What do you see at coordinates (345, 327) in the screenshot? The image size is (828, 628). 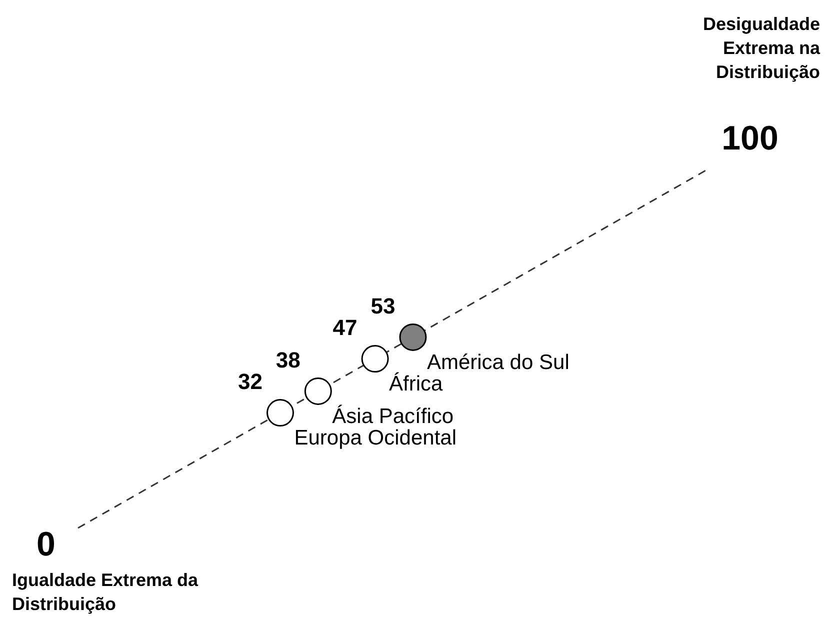 I see `data-label: 47` at bounding box center [345, 327].